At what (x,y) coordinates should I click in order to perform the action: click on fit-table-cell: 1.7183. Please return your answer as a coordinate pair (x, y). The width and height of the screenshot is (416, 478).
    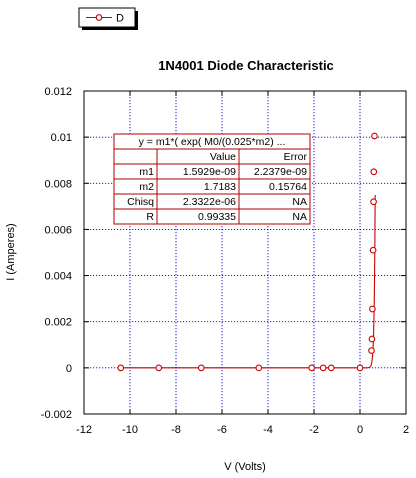
    Looking at the image, I should click on (220, 187).